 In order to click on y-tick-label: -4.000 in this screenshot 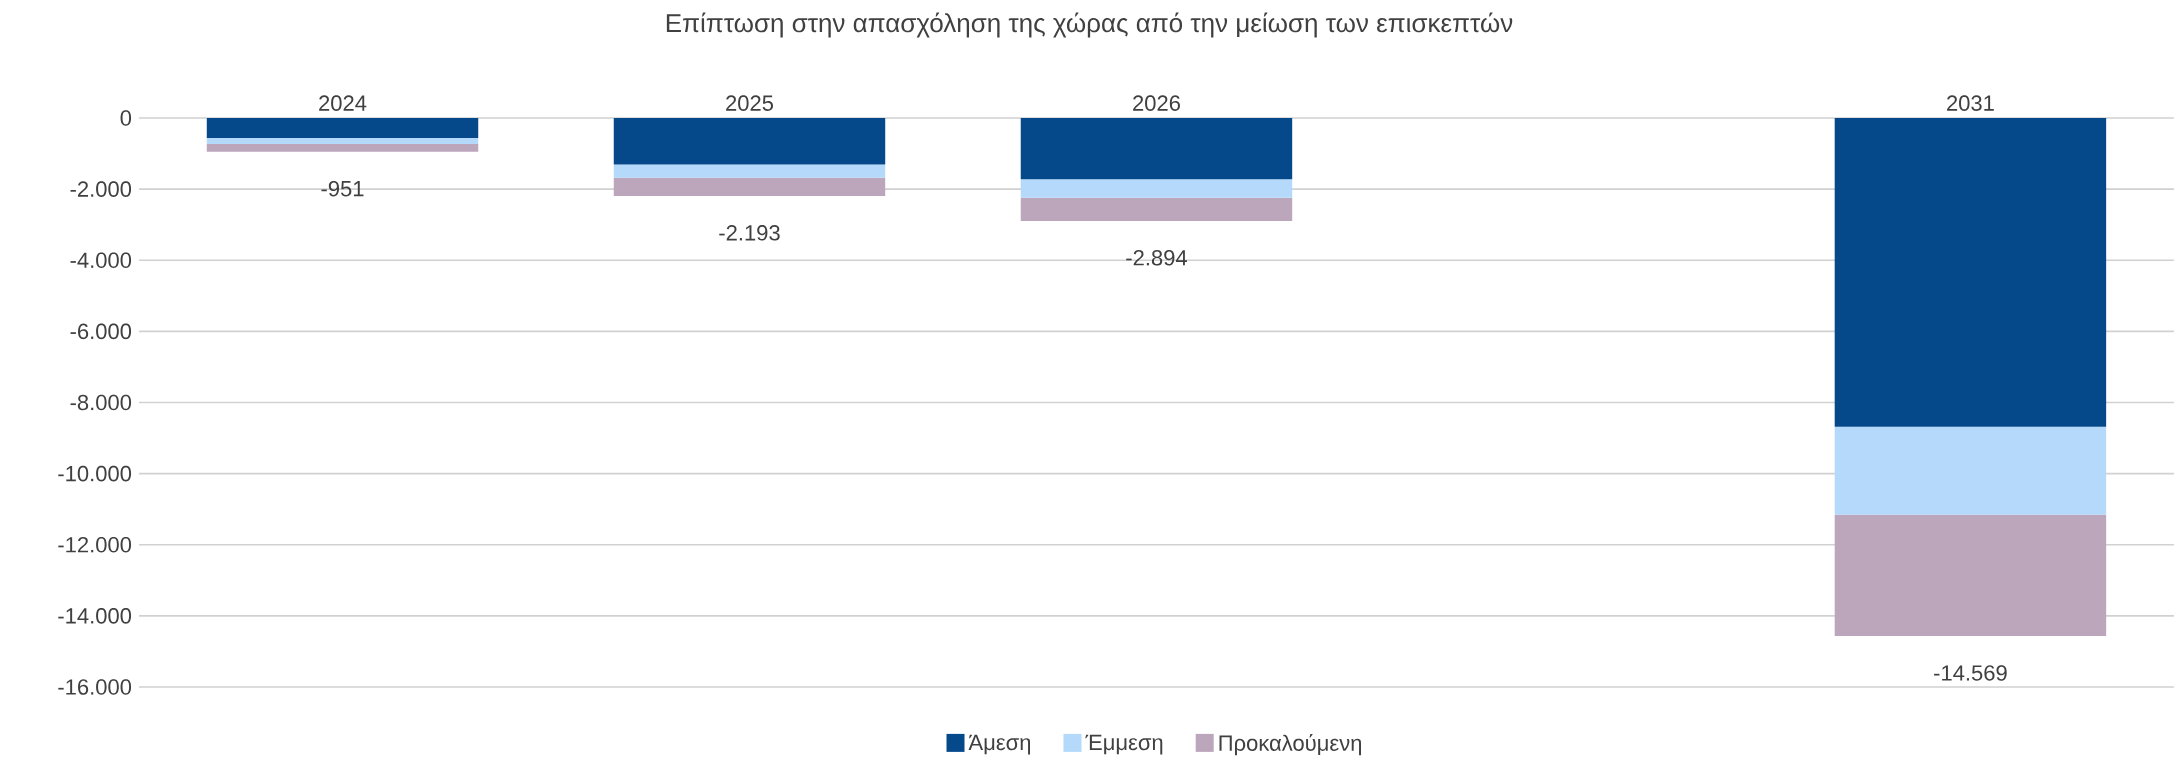, I will do `click(101, 260)`.